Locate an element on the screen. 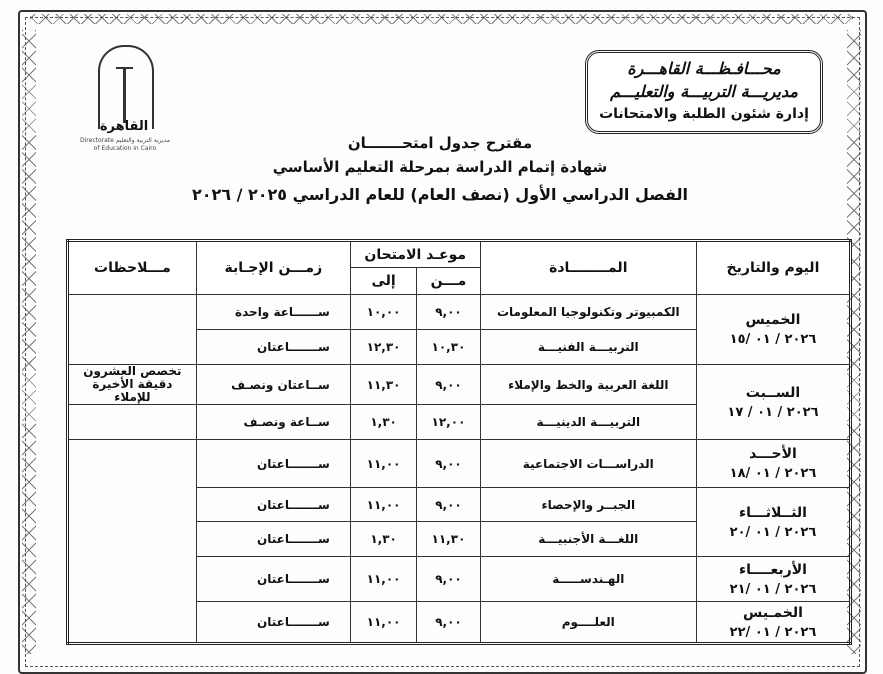  subject: التربيـــة الفنيـــة is located at coordinates (588, 347).